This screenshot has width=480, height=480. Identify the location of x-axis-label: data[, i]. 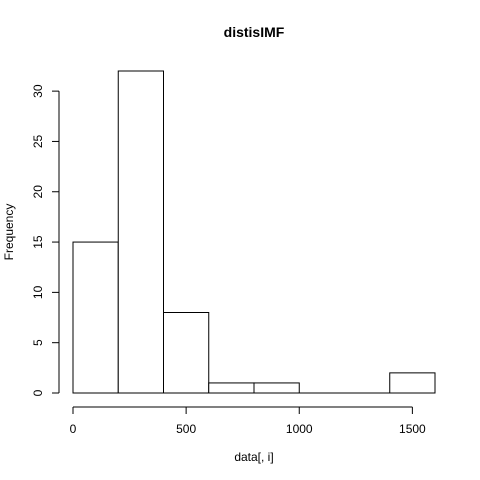
(253, 457).